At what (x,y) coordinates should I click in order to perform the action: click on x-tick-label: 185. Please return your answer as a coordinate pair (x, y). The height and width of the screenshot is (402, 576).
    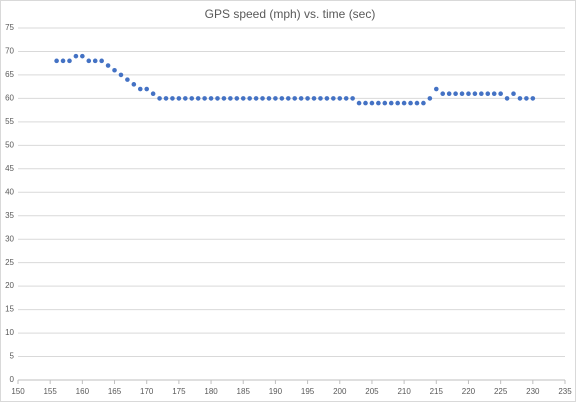
    Looking at the image, I should click on (244, 391).